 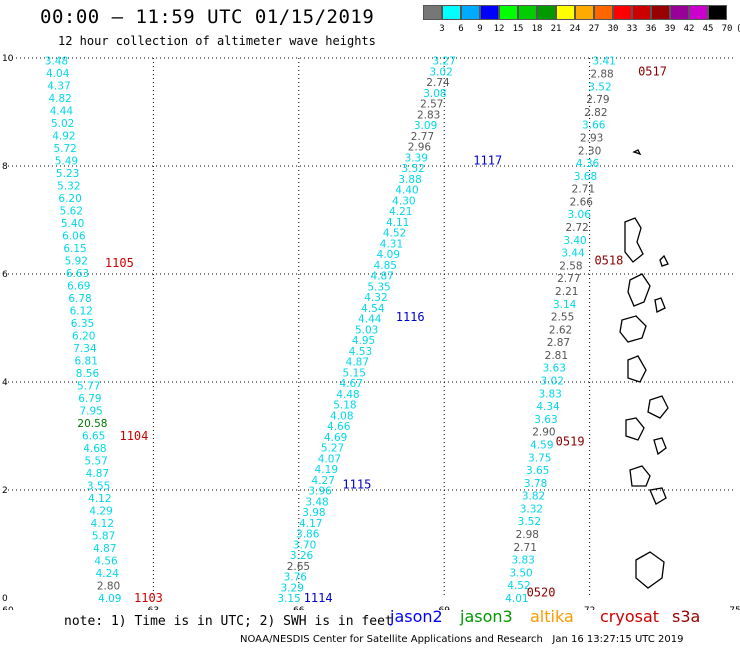 What do you see at coordinates (298, 567) in the screenshot?
I see `data-label: 2.65` at bounding box center [298, 567].